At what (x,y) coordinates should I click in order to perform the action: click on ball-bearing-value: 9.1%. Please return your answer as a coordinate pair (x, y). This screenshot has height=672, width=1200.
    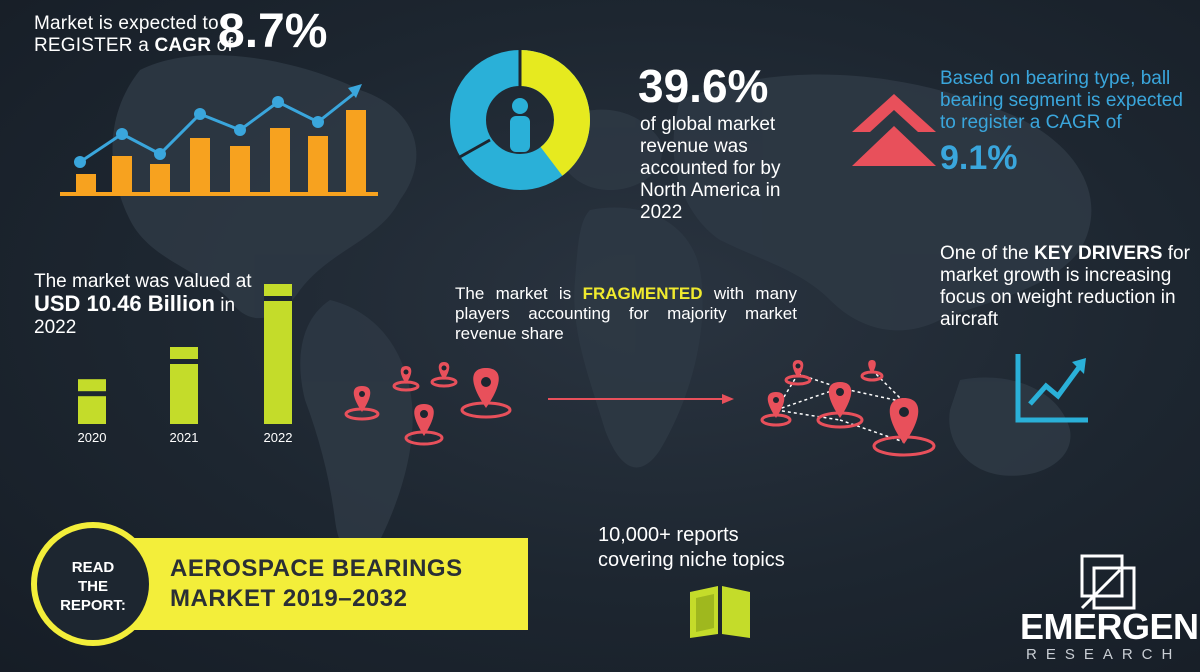
    Looking at the image, I should click on (979, 158).